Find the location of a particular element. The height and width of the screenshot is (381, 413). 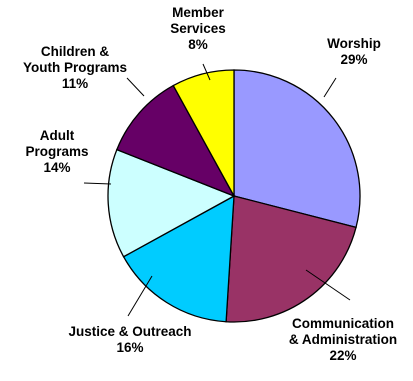

slice-label: Adult Programs 14% is located at coordinates (56, 151).